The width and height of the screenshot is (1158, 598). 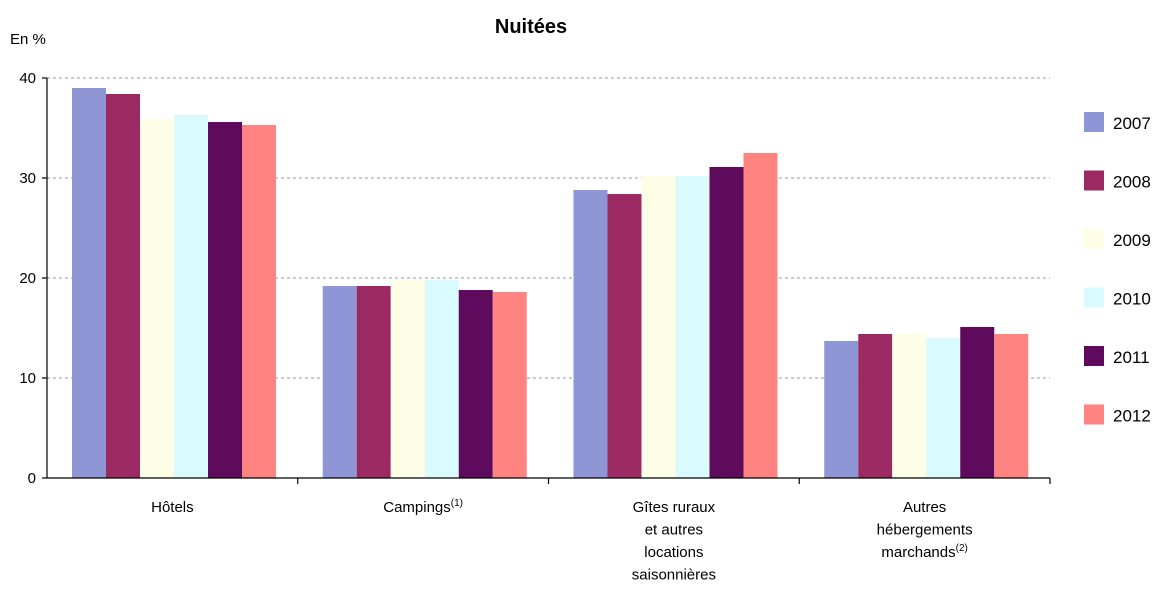 I want to click on x-tick-label: saisonnières, so click(x=674, y=575).